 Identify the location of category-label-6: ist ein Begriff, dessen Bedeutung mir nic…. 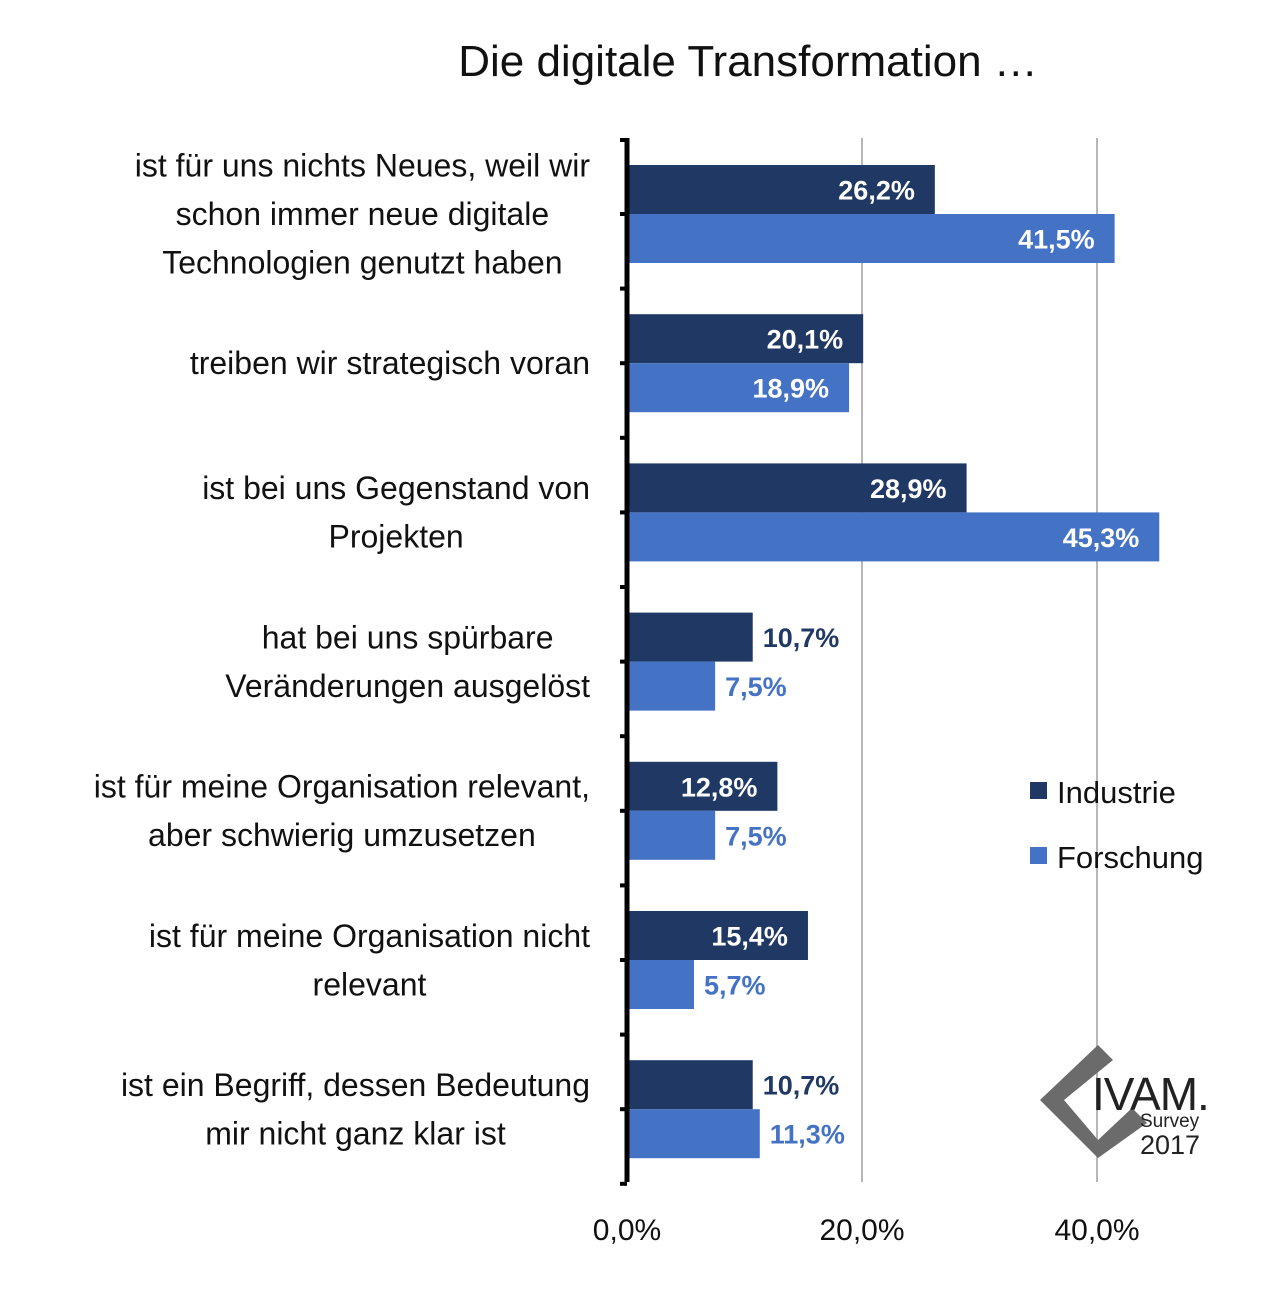
(355, 1109).